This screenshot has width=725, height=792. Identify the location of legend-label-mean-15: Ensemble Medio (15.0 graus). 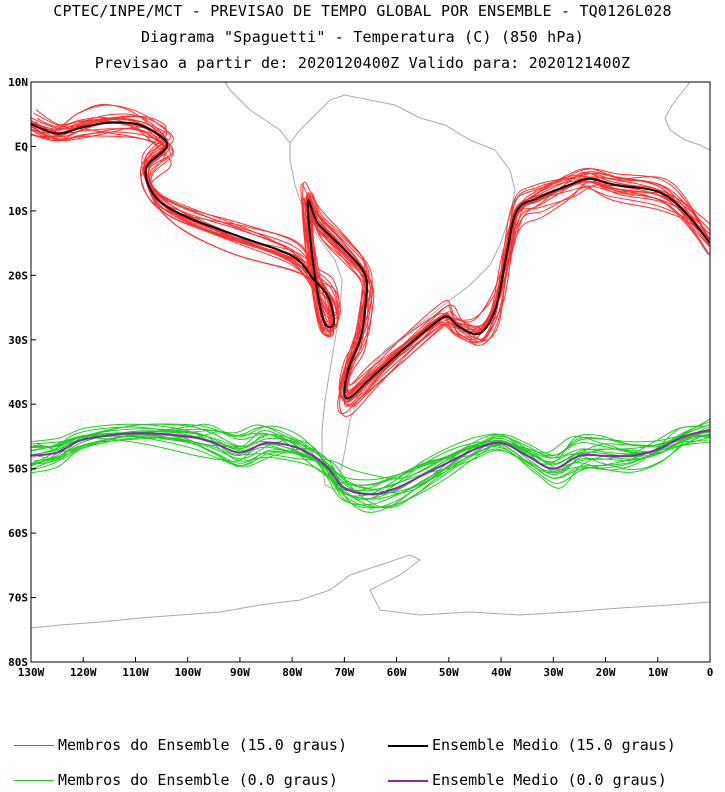
(554, 745).